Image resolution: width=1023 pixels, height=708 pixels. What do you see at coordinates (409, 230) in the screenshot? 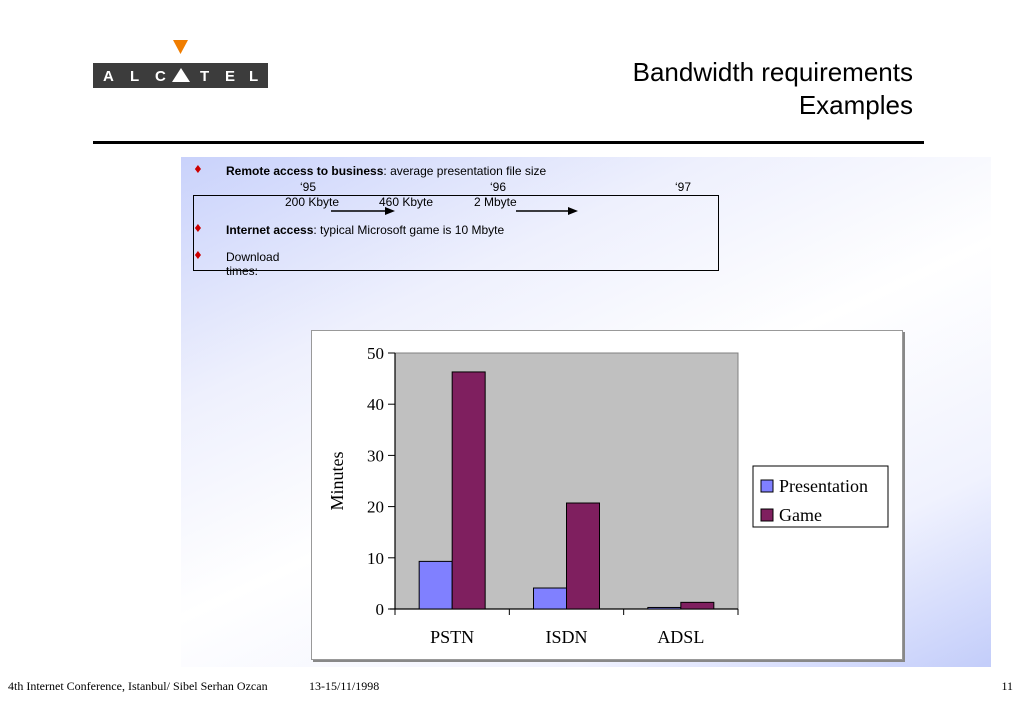
I see `bullet-internet-access-rest: : typical Microsoft game is 10 Mbyte` at bounding box center [409, 230].